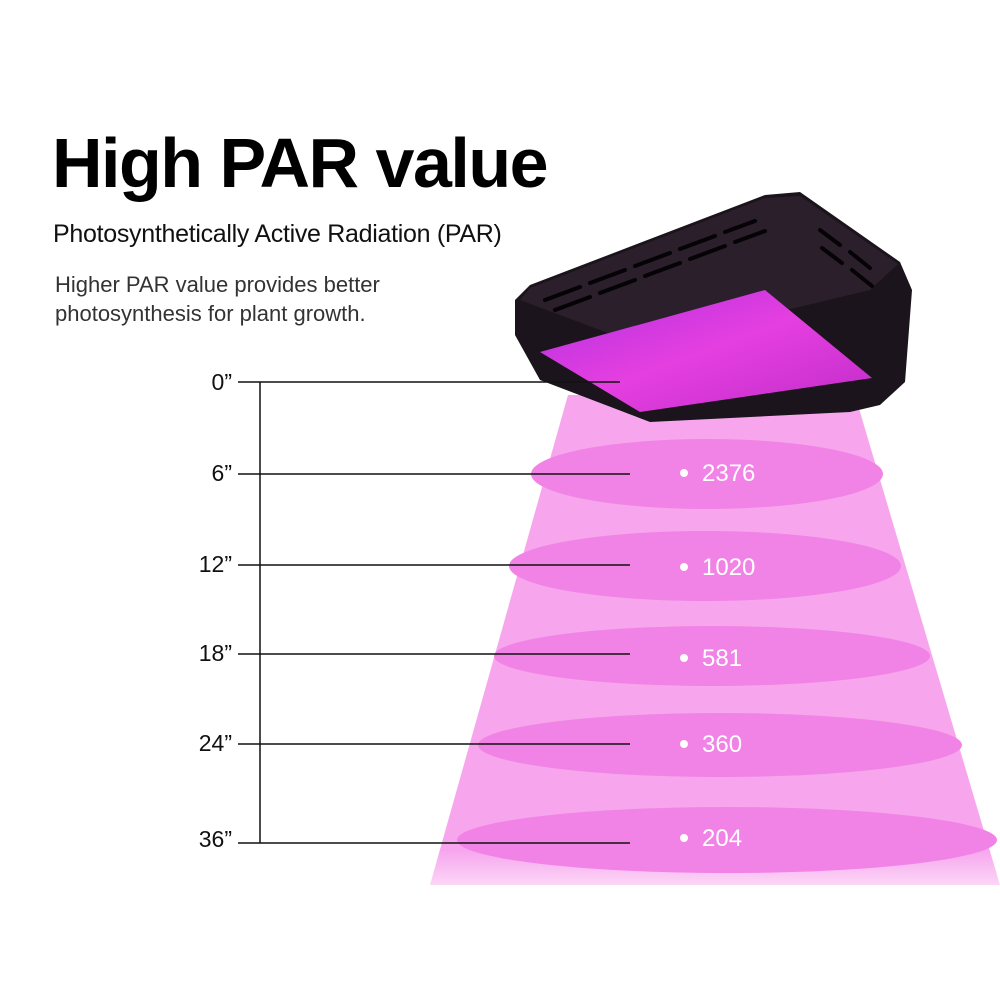 This screenshot has height=1000, width=1000. I want to click on distance-label: 36”, so click(215, 839).